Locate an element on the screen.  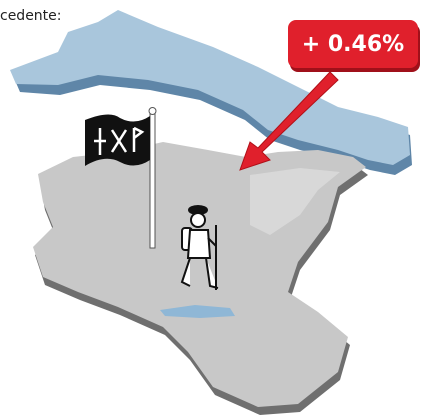
callout: + 0.46% is located at coordinates (354, 46).